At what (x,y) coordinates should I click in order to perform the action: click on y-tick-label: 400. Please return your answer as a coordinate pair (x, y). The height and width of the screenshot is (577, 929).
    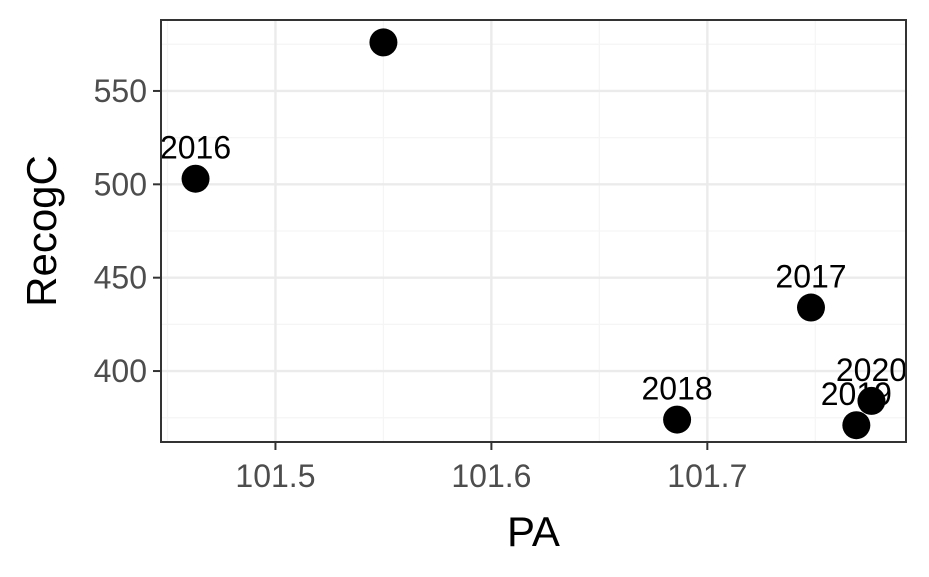
    Looking at the image, I should click on (120, 371).